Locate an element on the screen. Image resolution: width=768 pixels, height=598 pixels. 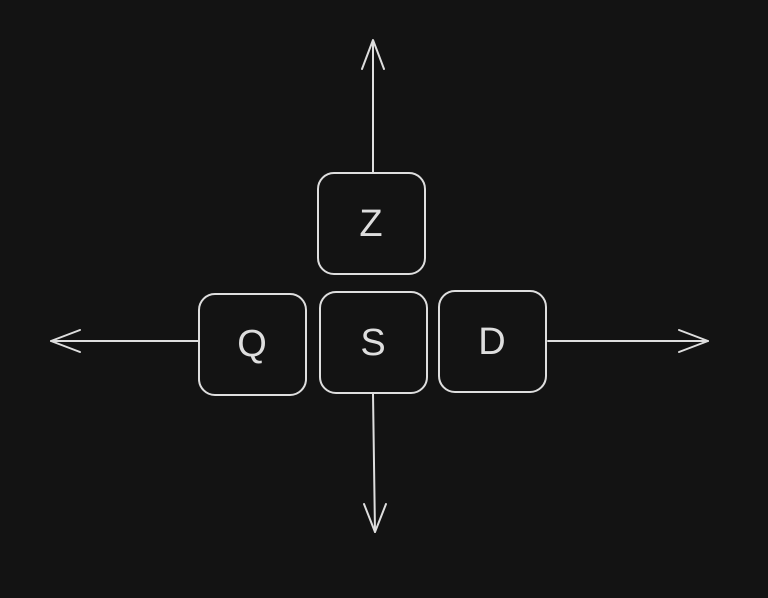
key-down-label: S is located at coordinates (372, 343).